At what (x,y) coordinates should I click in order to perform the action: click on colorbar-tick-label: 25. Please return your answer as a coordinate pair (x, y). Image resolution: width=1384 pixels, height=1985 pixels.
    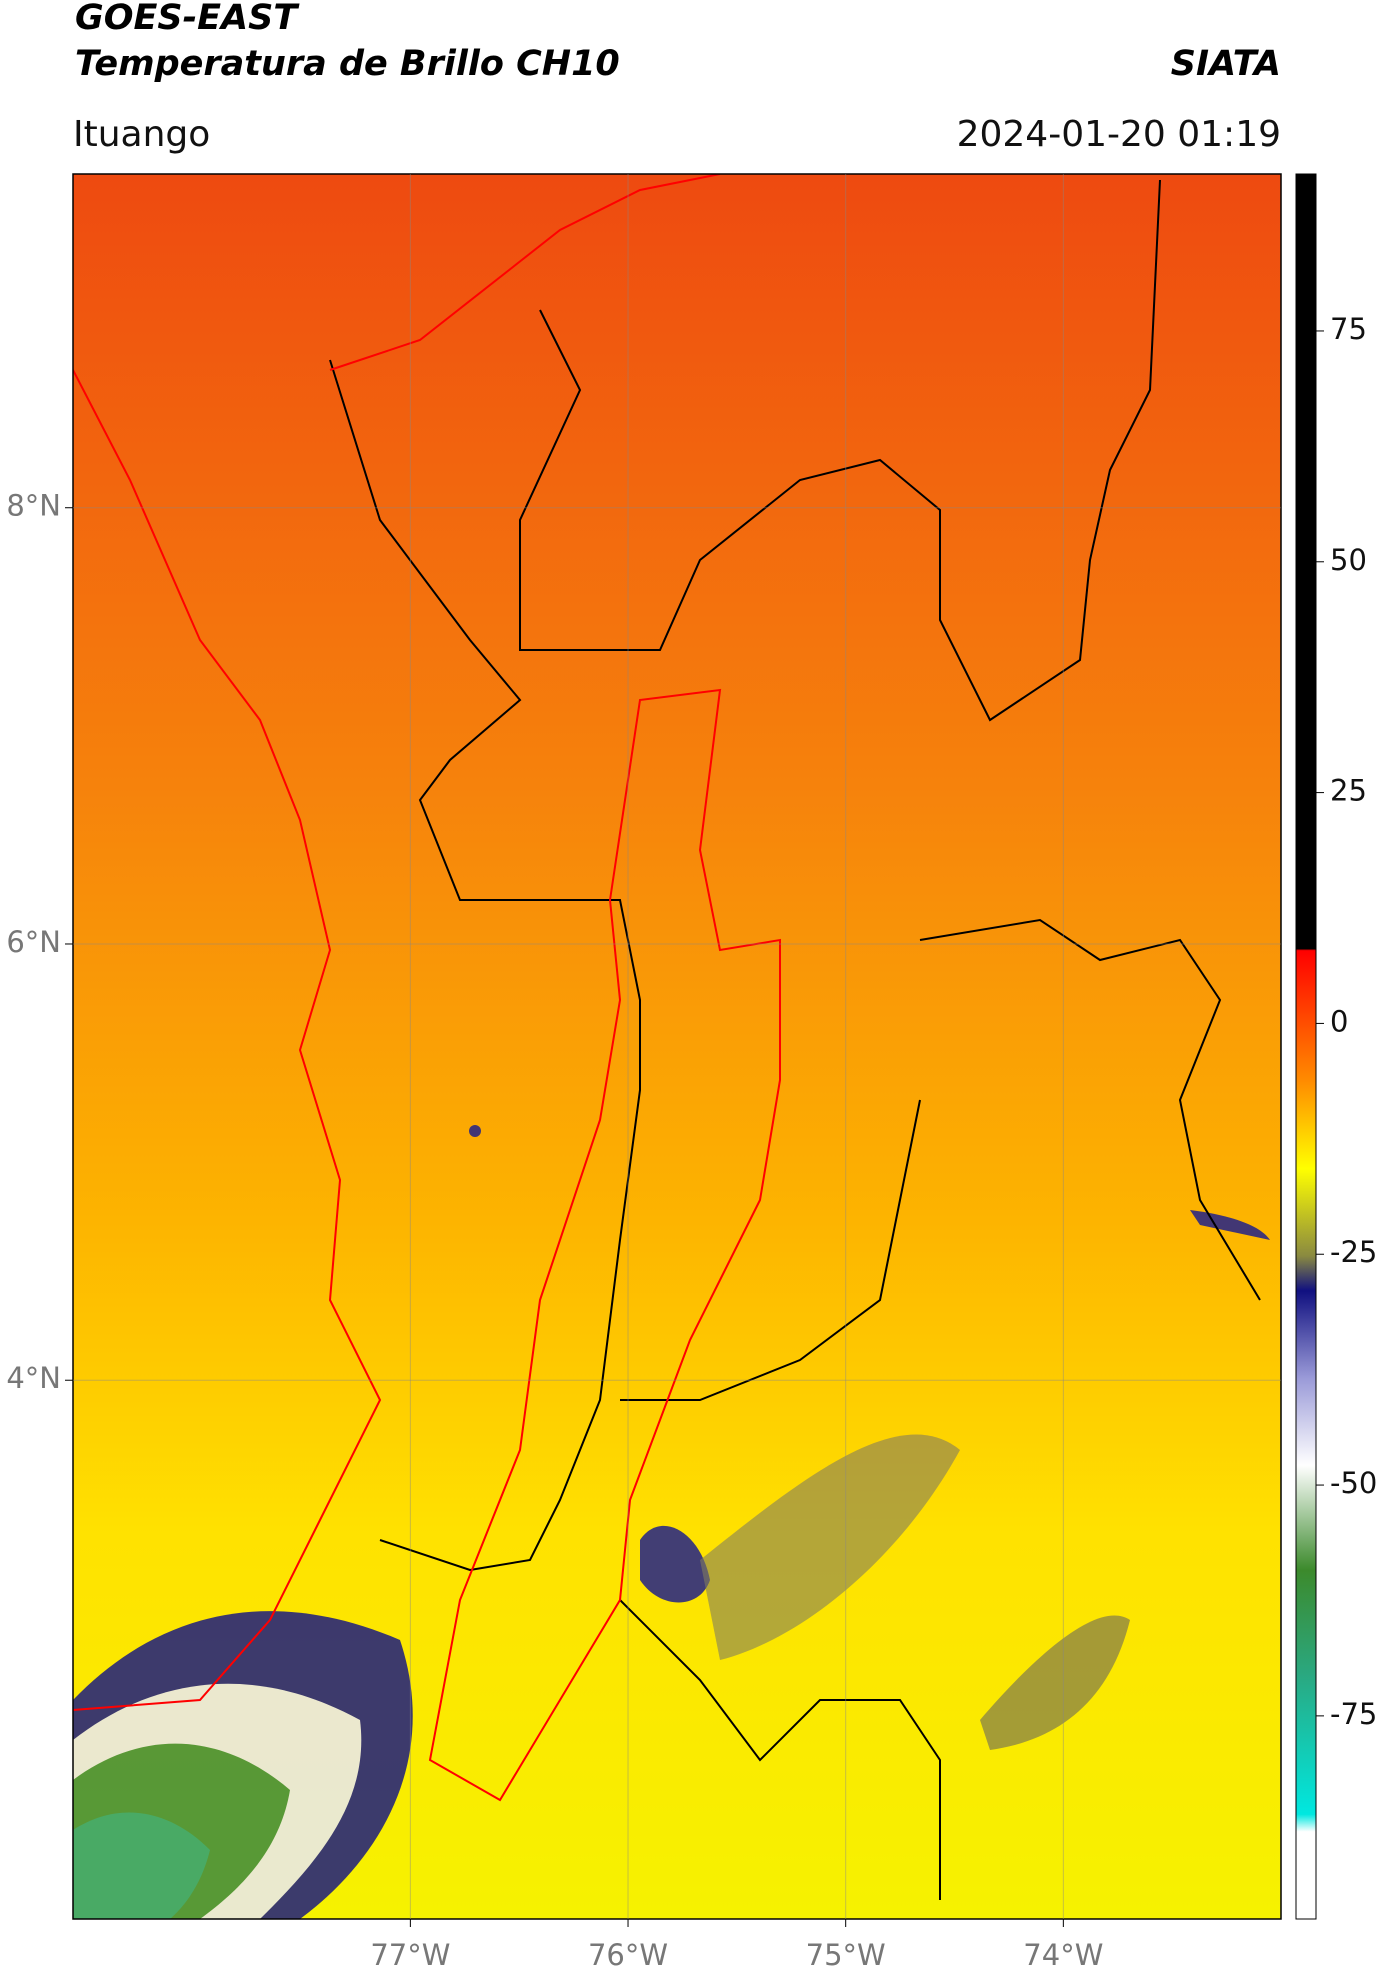
    Looking at the image, I should click on (1348, 791).